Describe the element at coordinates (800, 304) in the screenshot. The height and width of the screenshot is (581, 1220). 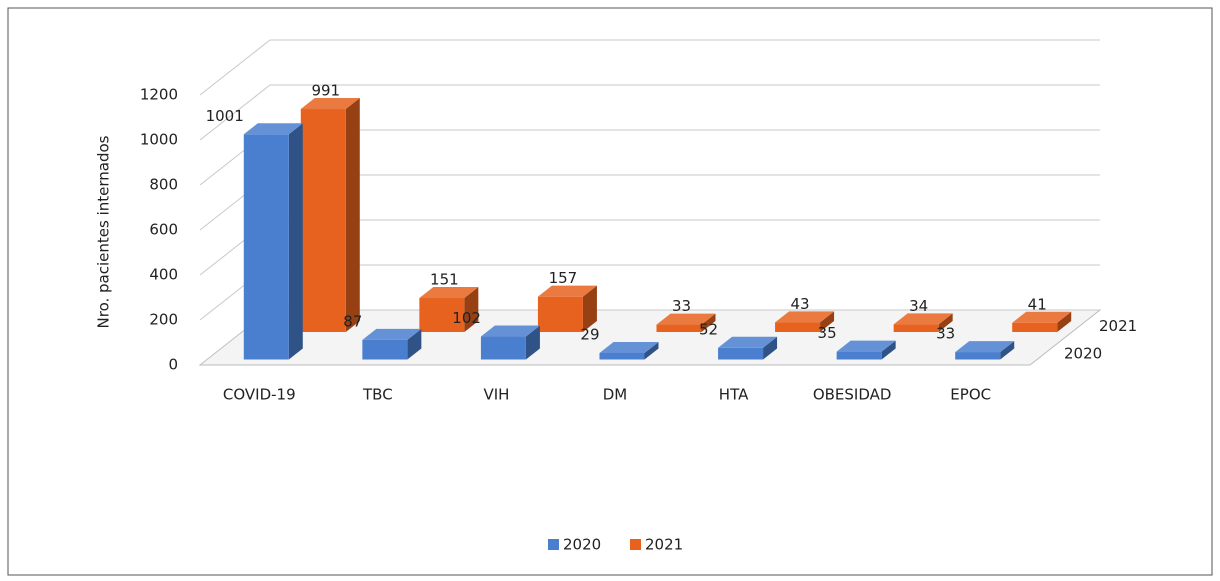
I see `value-label: 43` at that location.